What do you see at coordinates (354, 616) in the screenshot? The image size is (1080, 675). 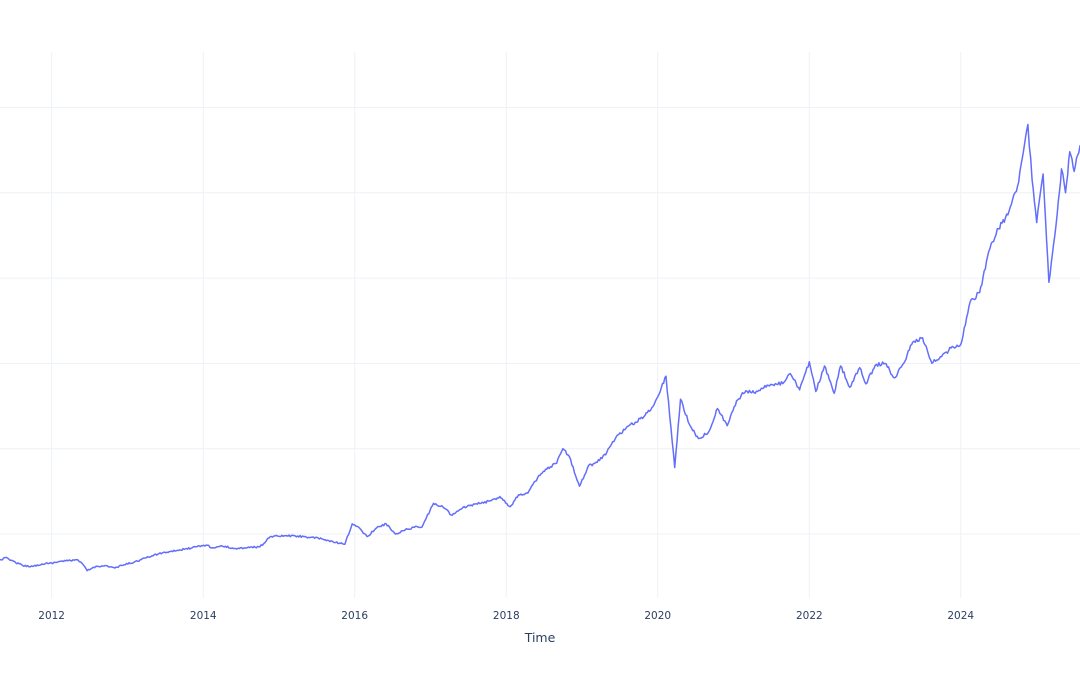 I see `x-tick-label: 2016` at bounding box center [354, 616].